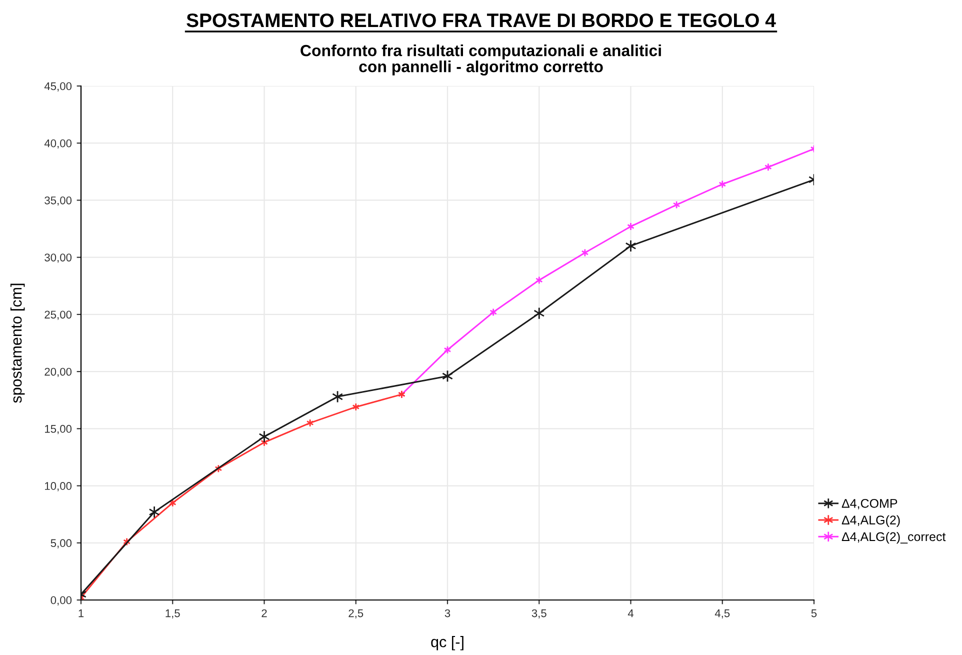  I want to click on legend-label: Δ4,COMP, so click(870, 504).